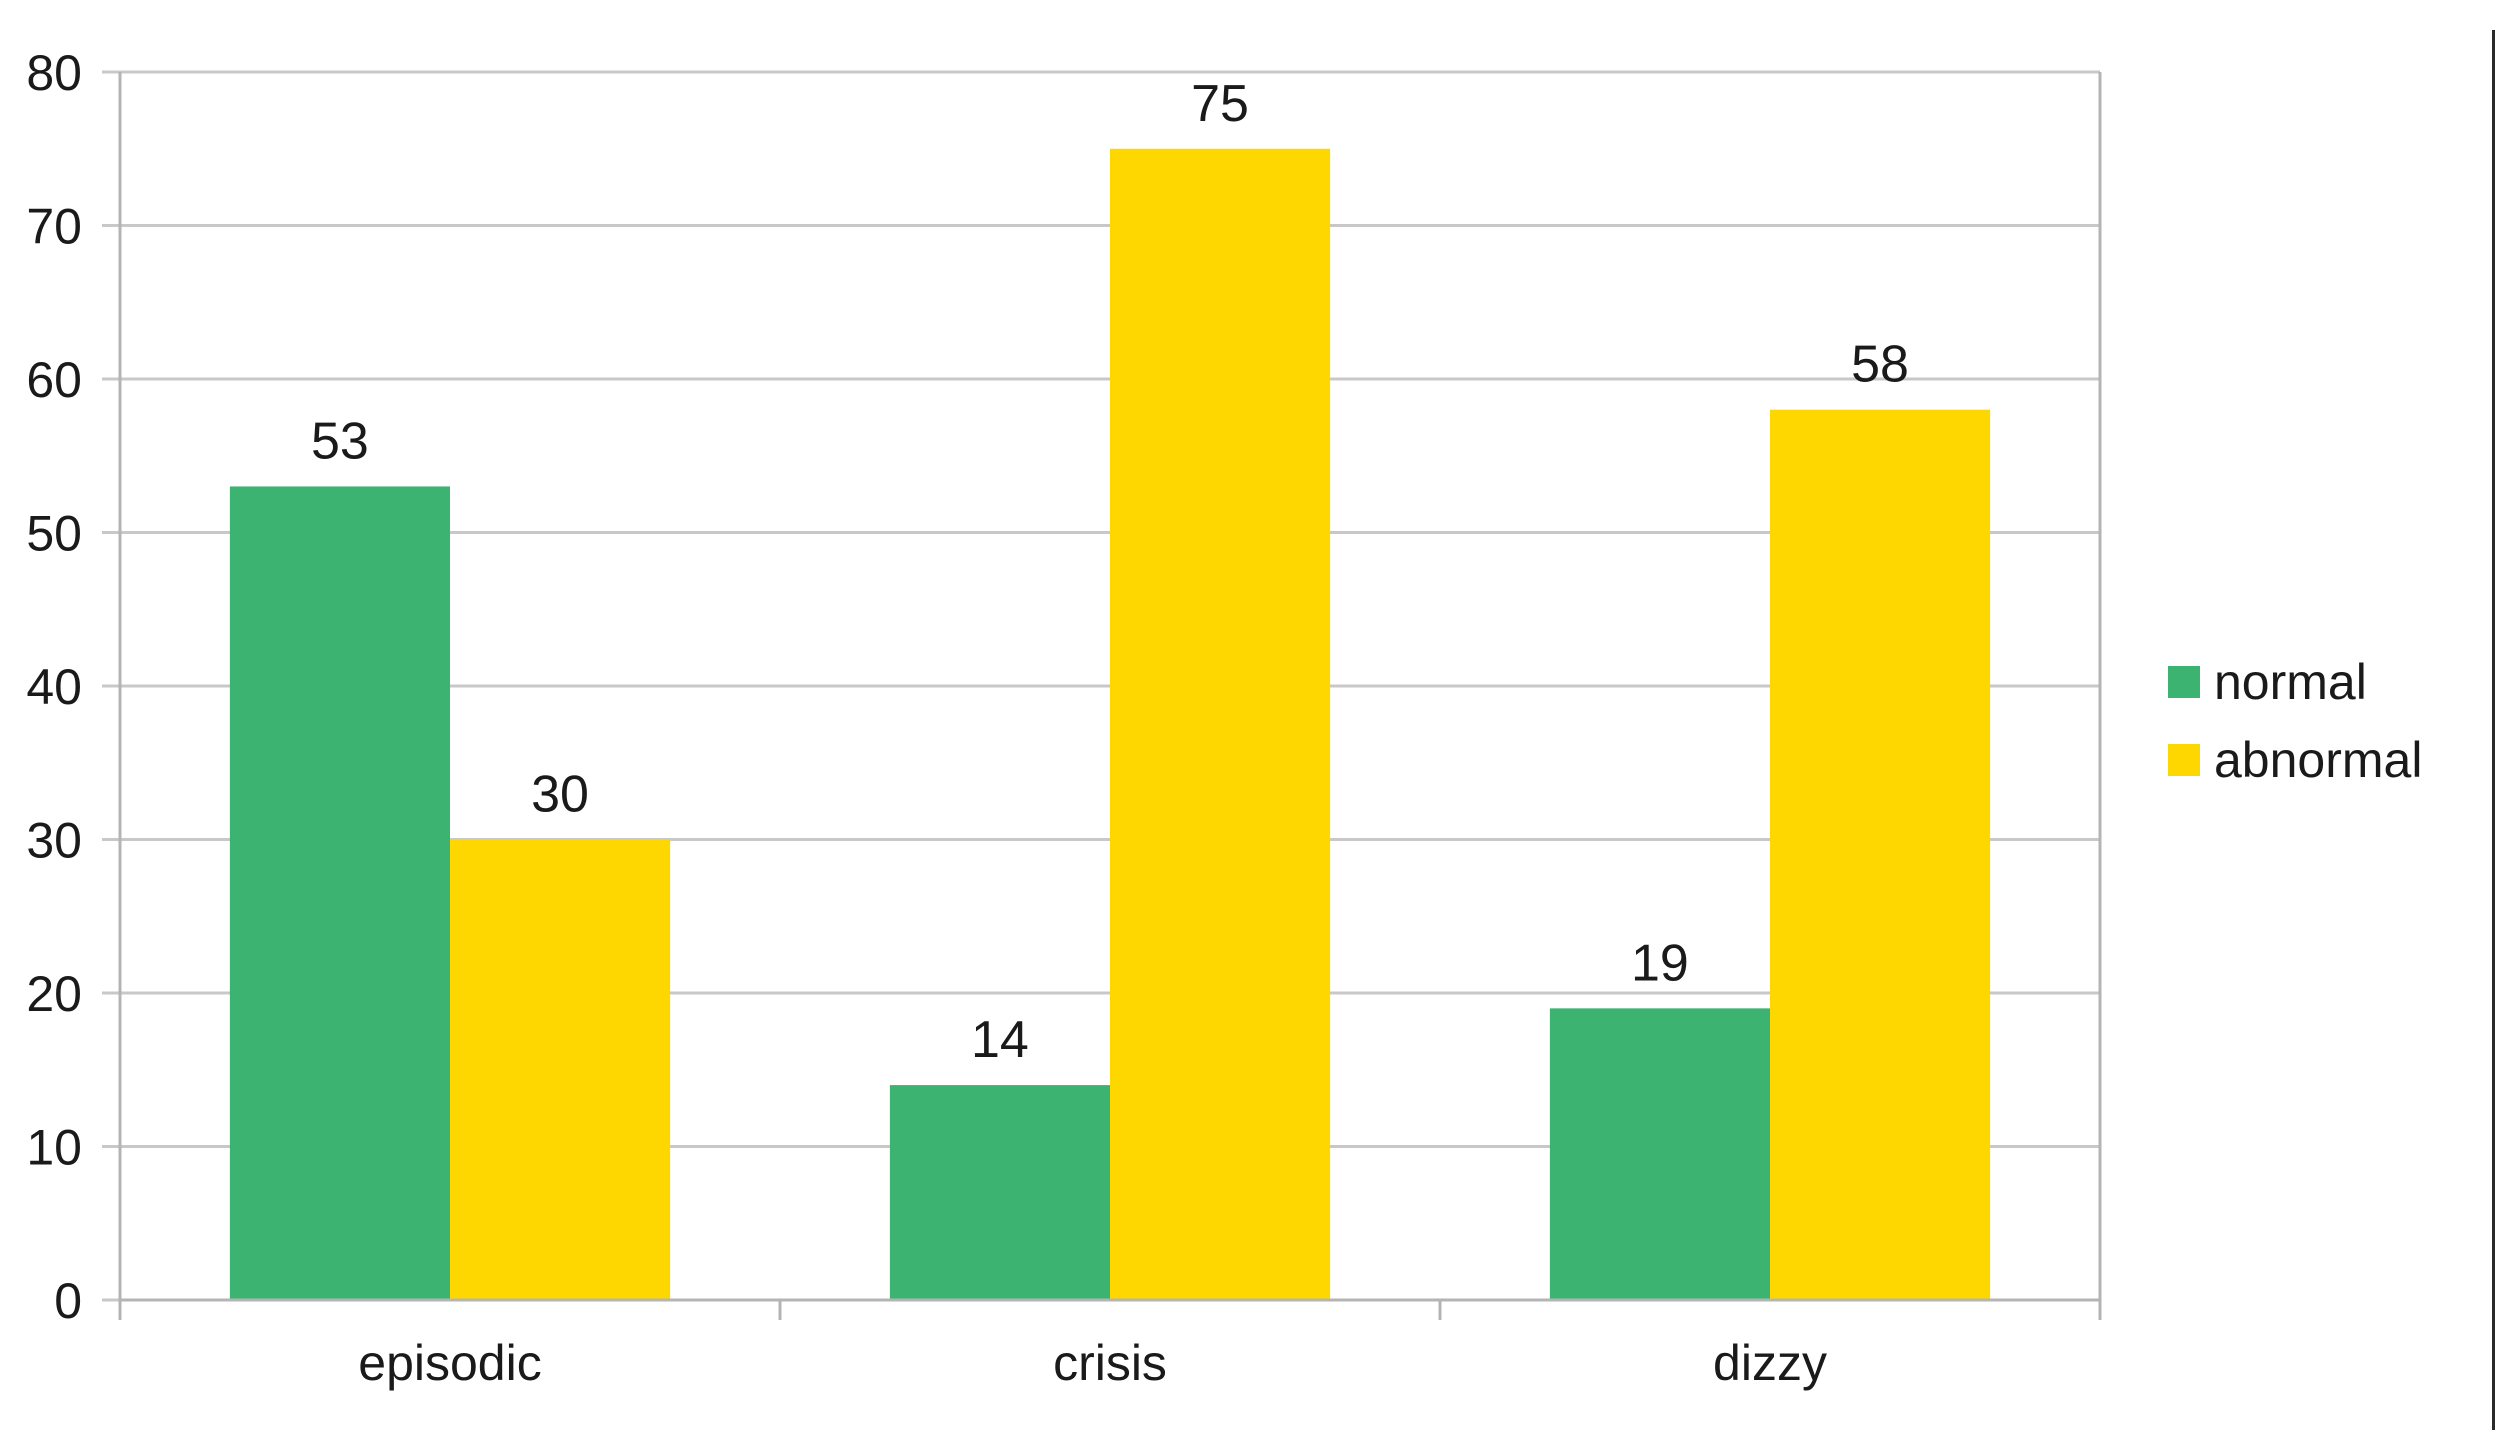 This screenshot has height=1446, width=2503. What do you see at coordinates (54, 227) in the screenshot?
I see `y-tick-label-70: 70` at bounding box center [54, 227].